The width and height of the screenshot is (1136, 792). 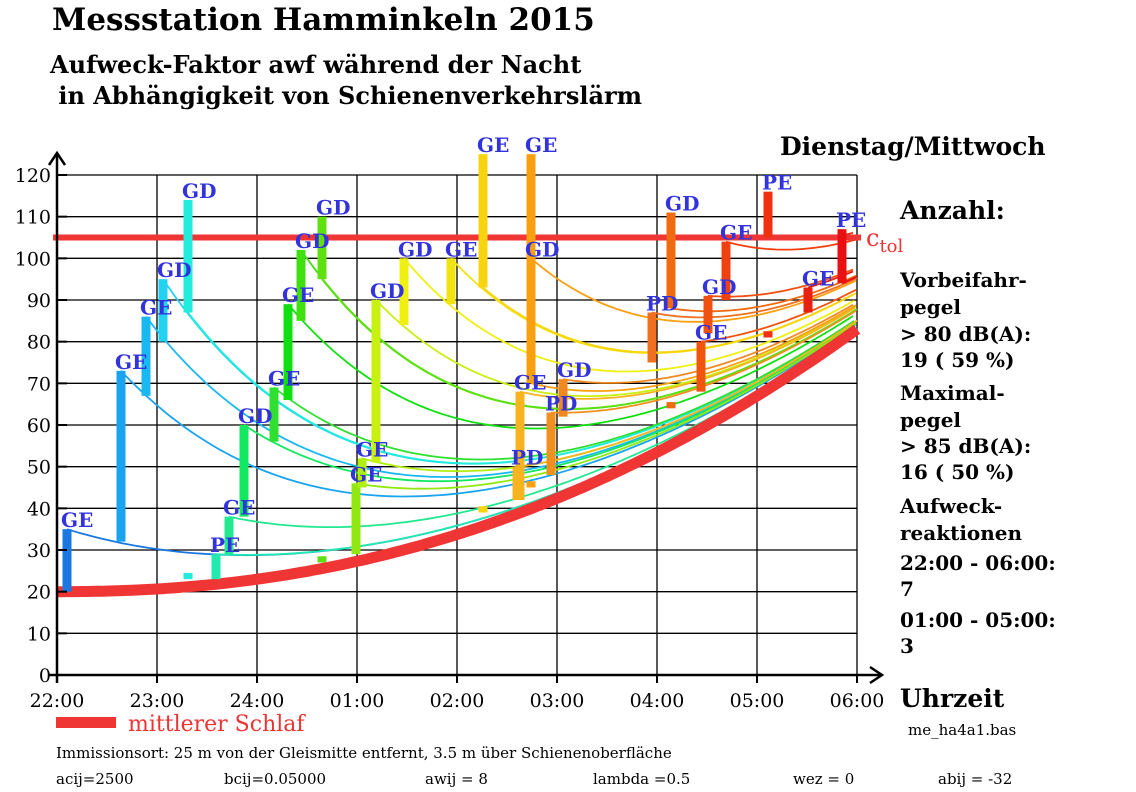 I want to click on side-line: 19 ( 59 %), so click(x=957, y=360).